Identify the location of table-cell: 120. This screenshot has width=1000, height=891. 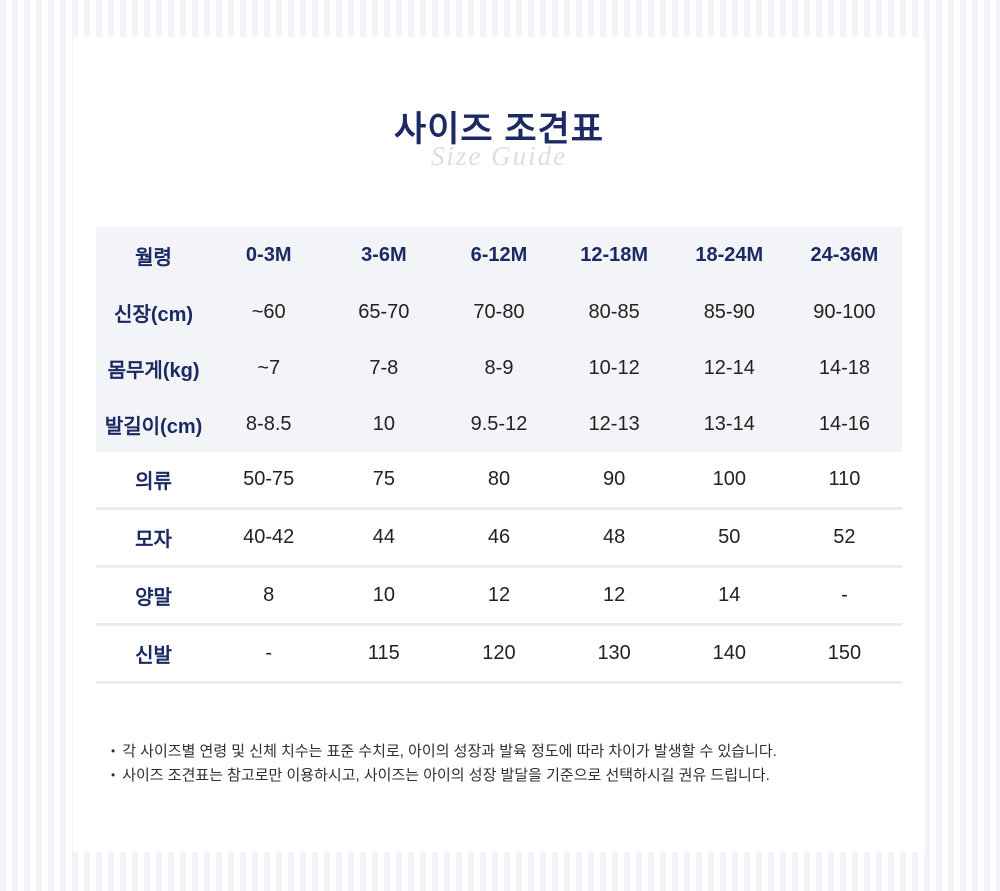
(499, 653).